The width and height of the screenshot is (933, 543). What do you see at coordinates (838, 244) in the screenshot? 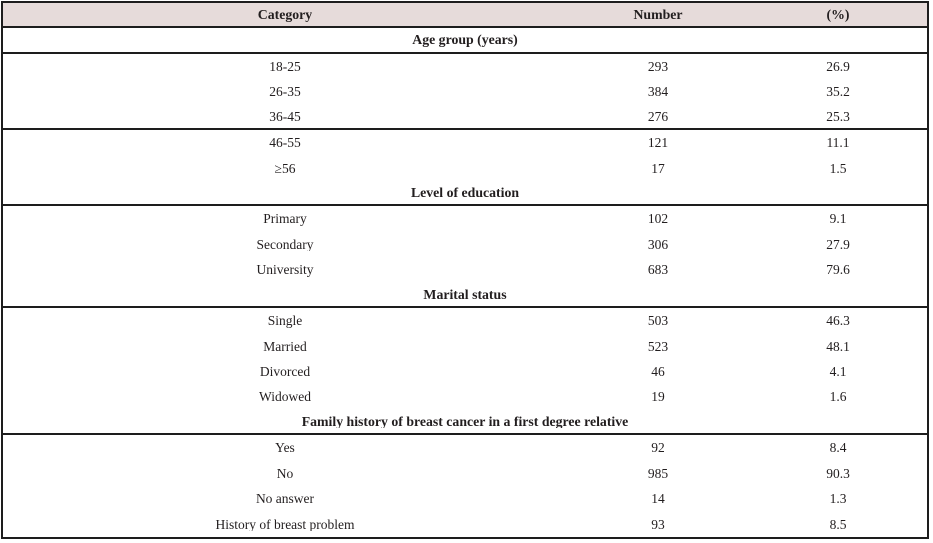
I see `percent-cell: 27.9` at bounding box center [838, 244].